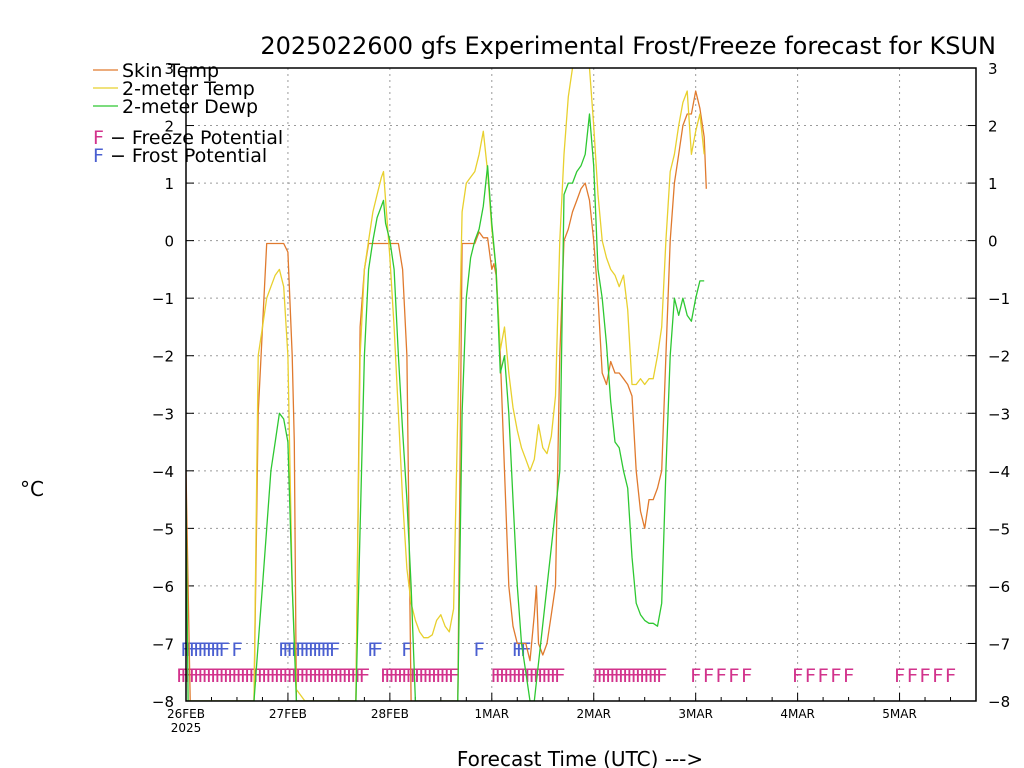  Describe the element at coordinates (797, 714) in the screenshot. I see `x-tick-label: 4MAR` at that location.